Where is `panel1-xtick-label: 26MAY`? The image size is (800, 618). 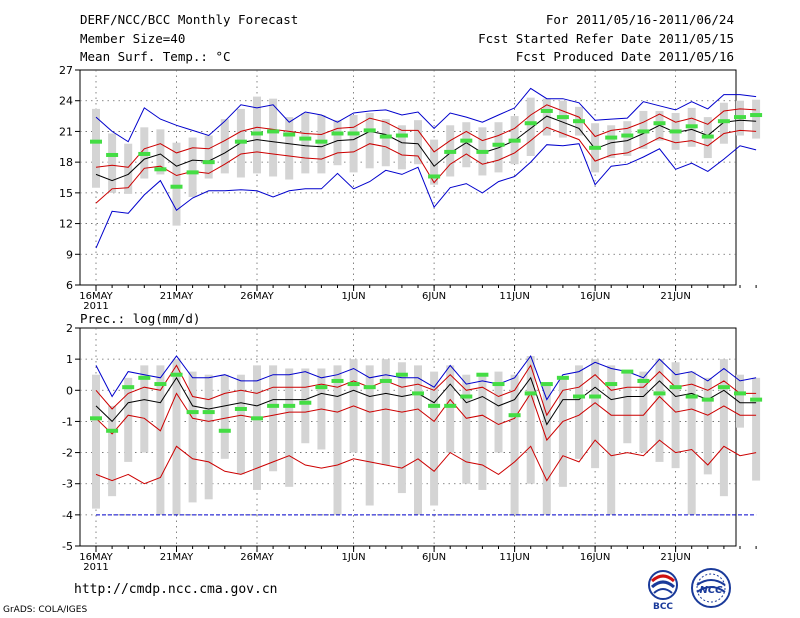
panel1-xtick-label: 26MAY is located at coordinates (257, 296).